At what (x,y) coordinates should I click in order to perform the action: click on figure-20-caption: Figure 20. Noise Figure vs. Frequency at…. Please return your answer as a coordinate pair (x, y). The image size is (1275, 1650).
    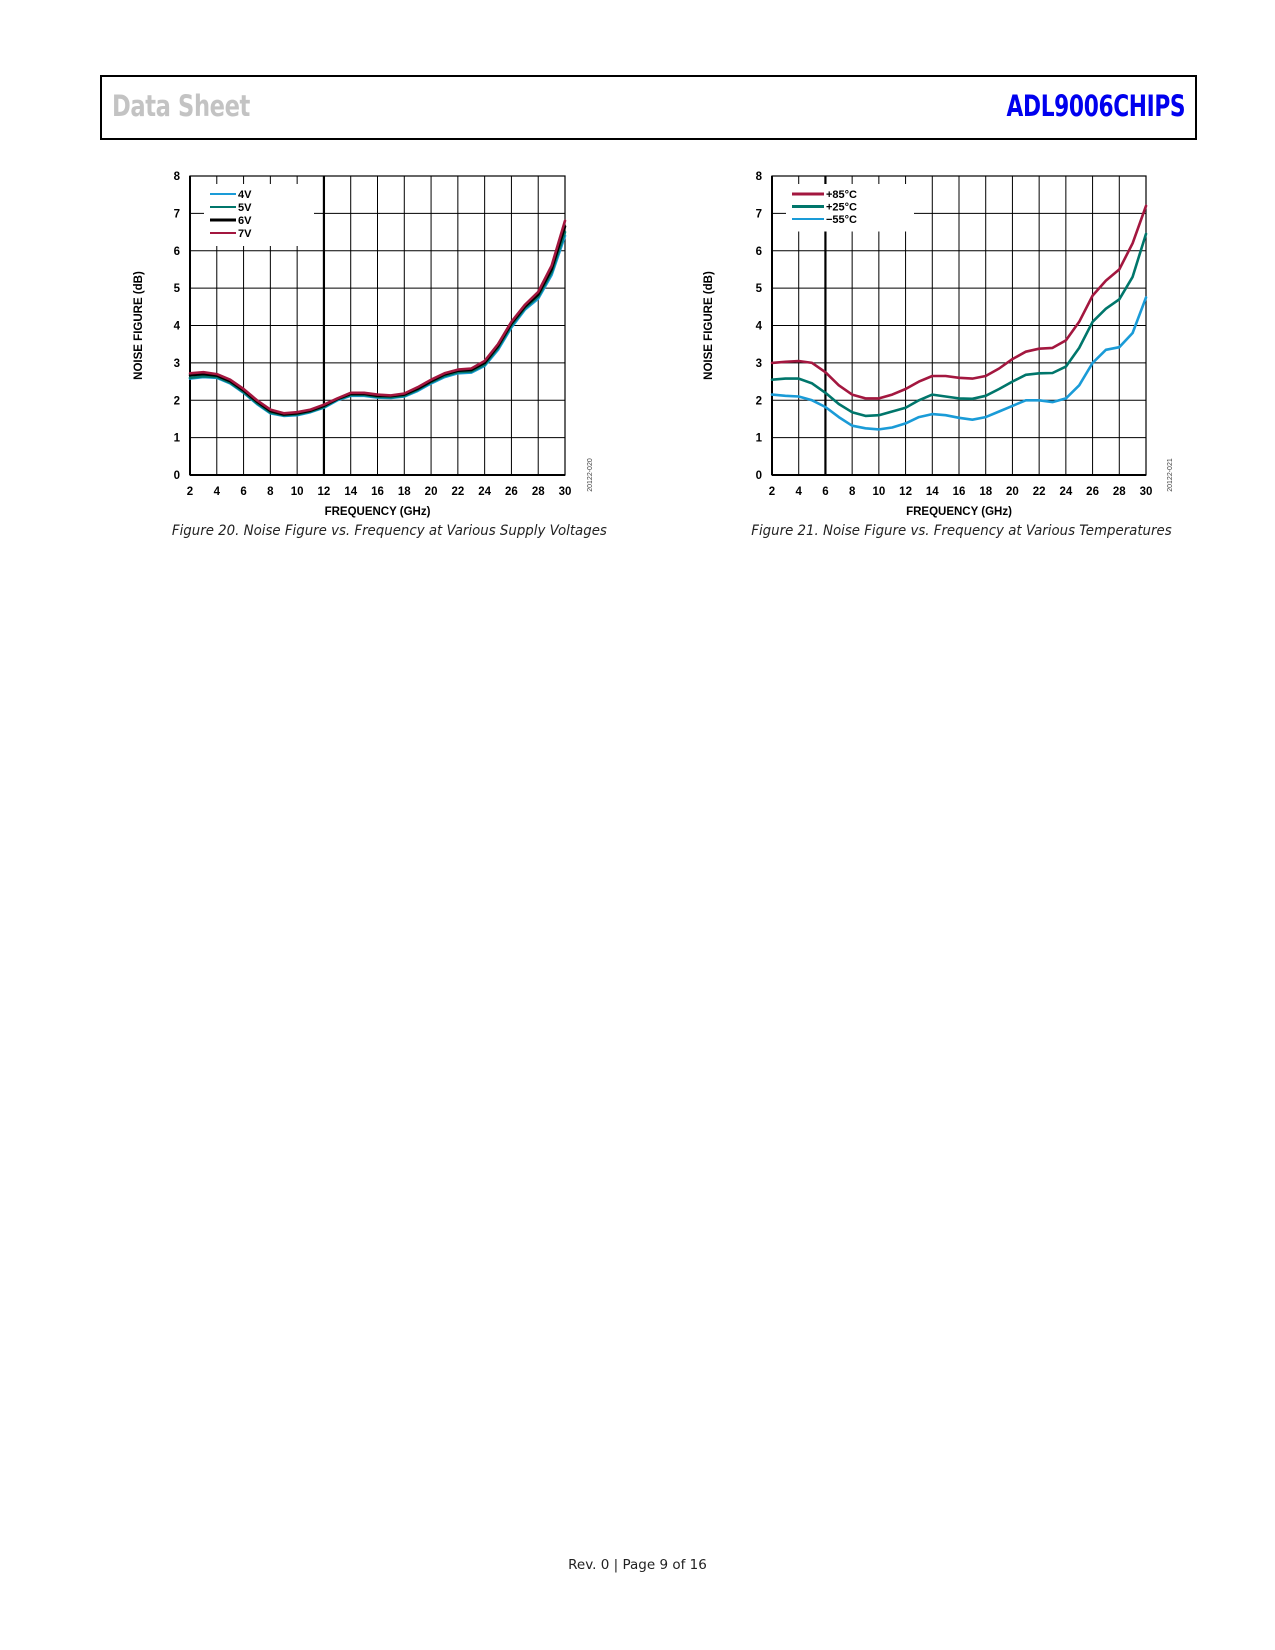
    Looking at the image, I should click on (389, 531).